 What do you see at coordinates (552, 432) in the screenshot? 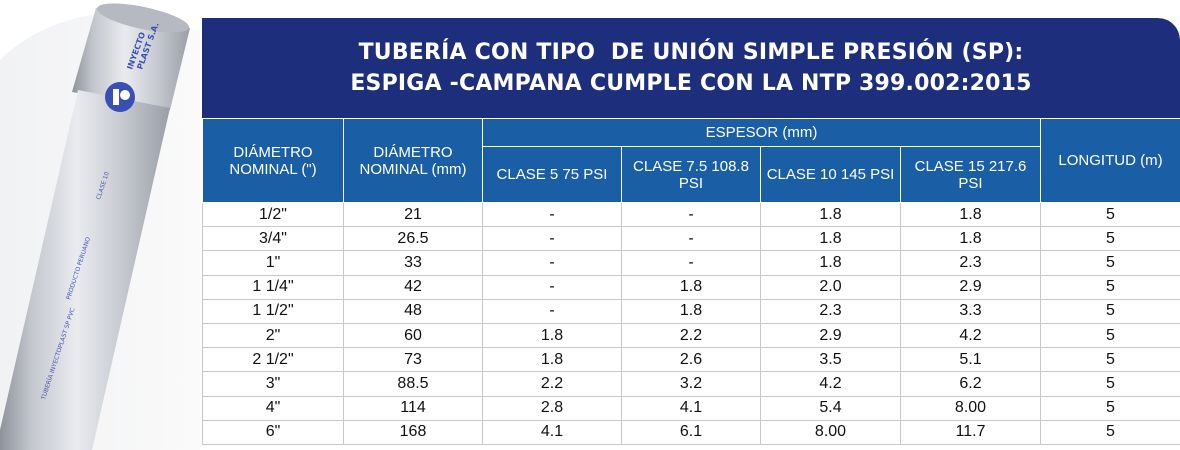
I see `cell-clase-5: 4.1` at bounding box center [552, 432].